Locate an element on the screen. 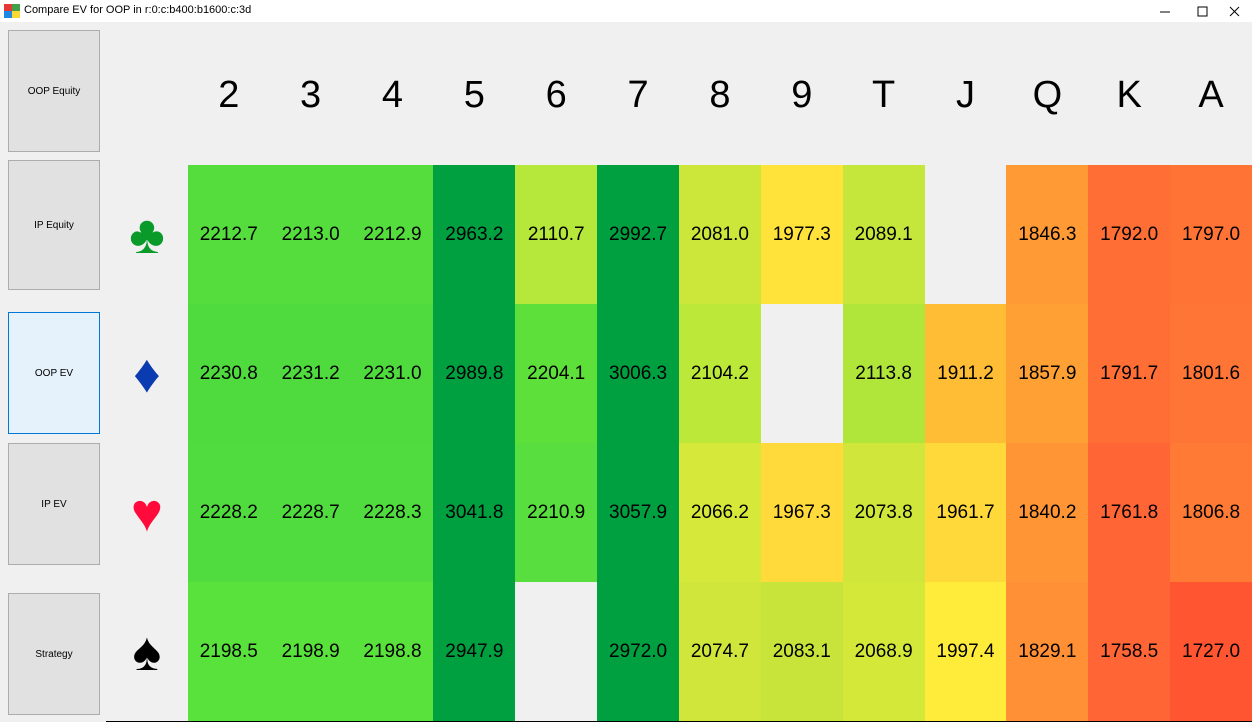 The width and height of the screenshot is (1252, 722). ev-value: 1846.3 is located at coordinates (1047, 234).